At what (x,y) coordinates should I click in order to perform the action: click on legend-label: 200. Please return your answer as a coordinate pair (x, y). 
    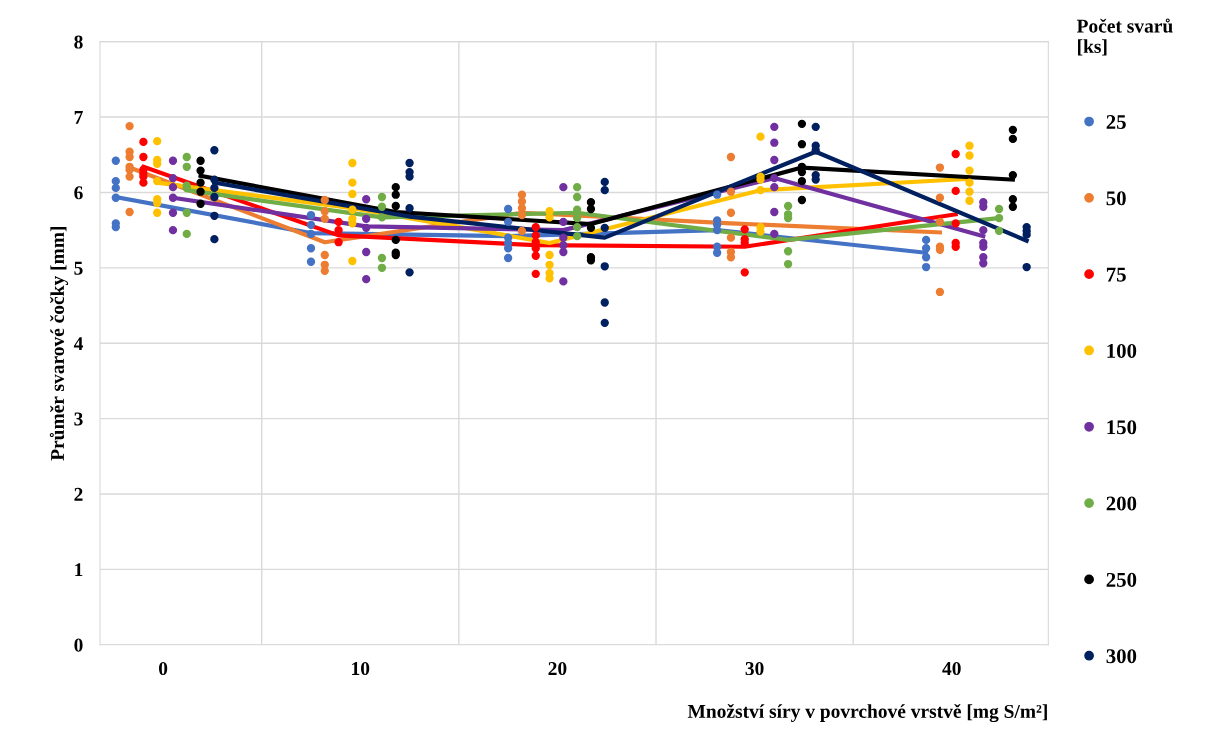
    Looking at the image, I should click on (1121, 503).